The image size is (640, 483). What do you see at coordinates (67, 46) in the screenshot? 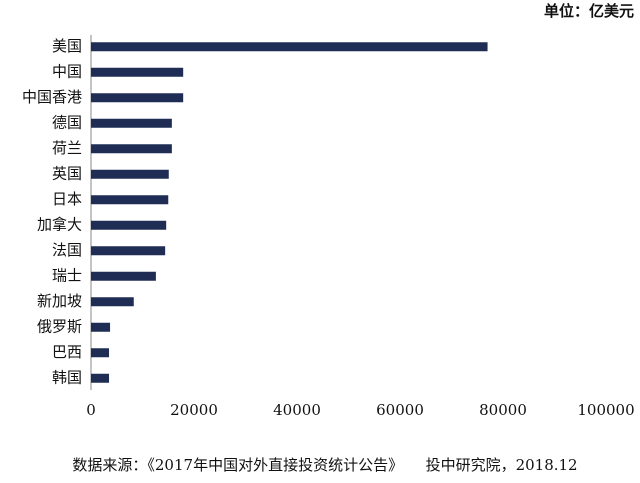
I see `y-tick-label: 美国` at bounding box center [67, 46].